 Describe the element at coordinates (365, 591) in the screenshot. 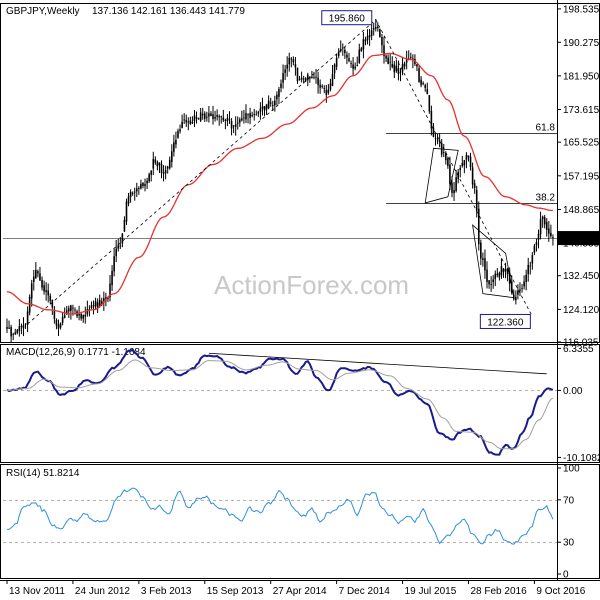

I see `x-tick-label: 7 Dec 2014` at that location.